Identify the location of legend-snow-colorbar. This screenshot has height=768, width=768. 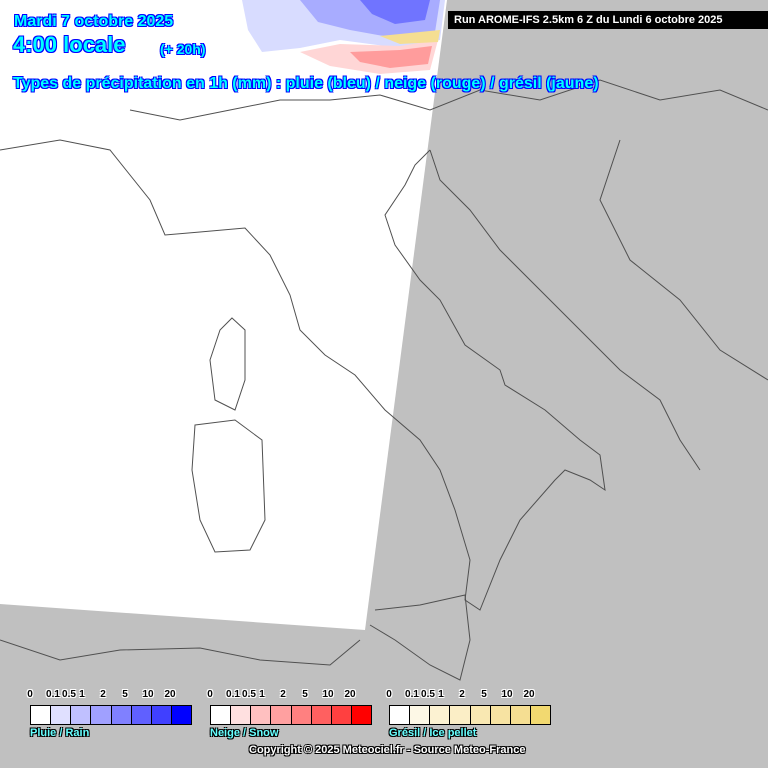
(291, 715).